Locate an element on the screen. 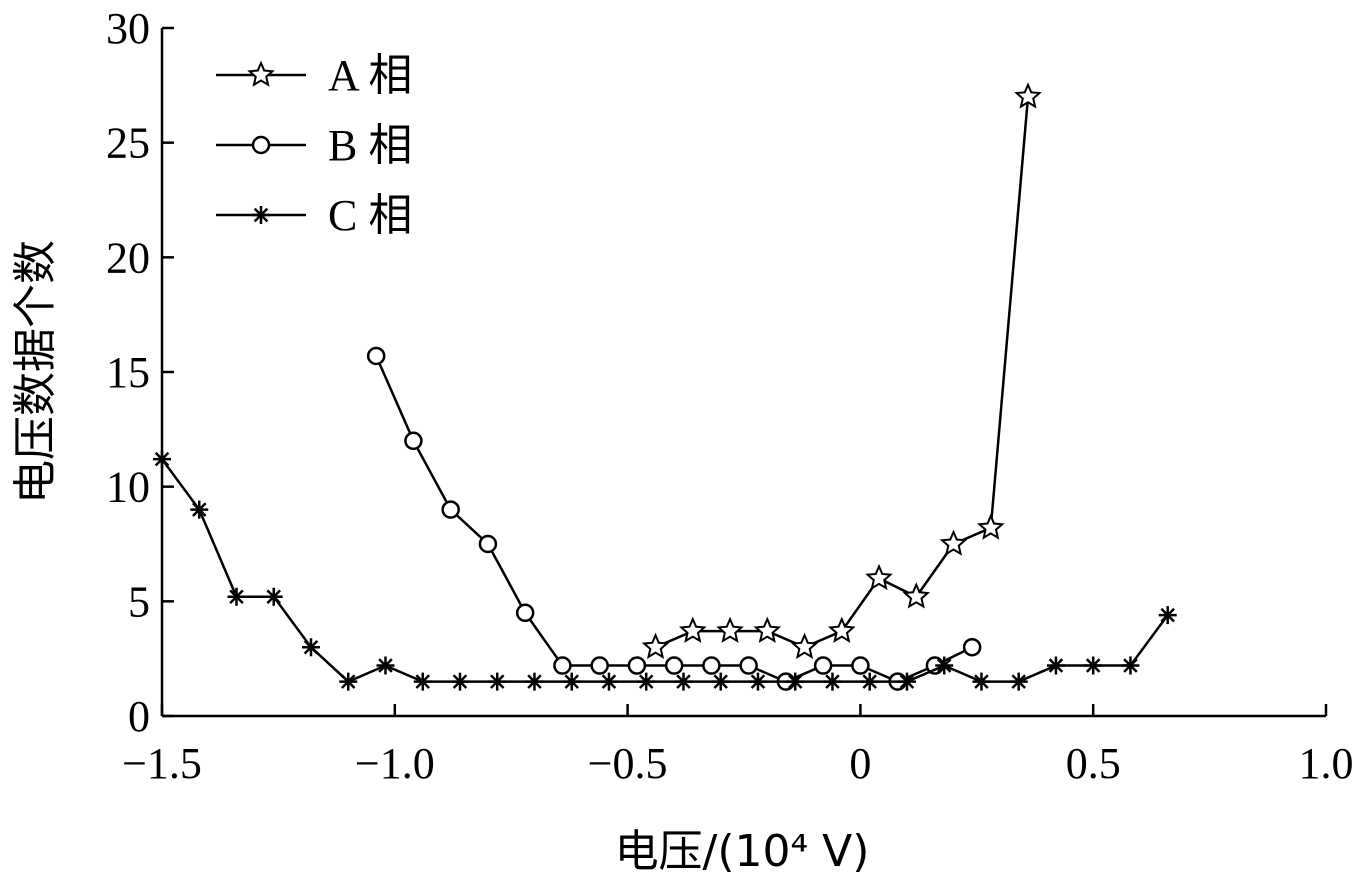  legend-entry: B 相 is located at coordinates (314, 145).